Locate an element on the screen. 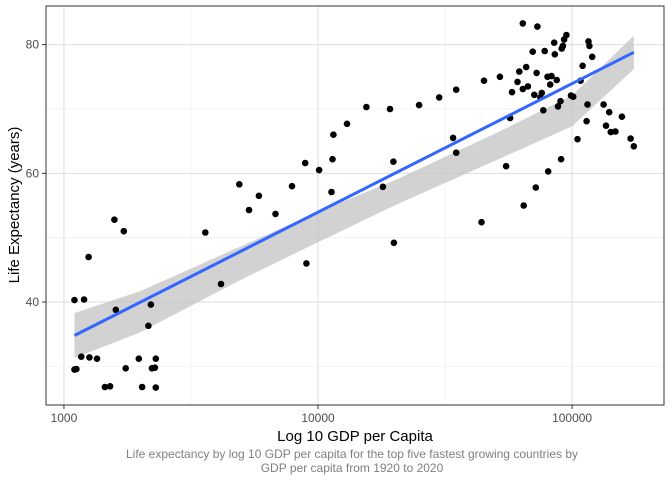 The width and height of the screenshot is (672, 480). x-tick-label: 1000 is located at coordinates (64, 418).